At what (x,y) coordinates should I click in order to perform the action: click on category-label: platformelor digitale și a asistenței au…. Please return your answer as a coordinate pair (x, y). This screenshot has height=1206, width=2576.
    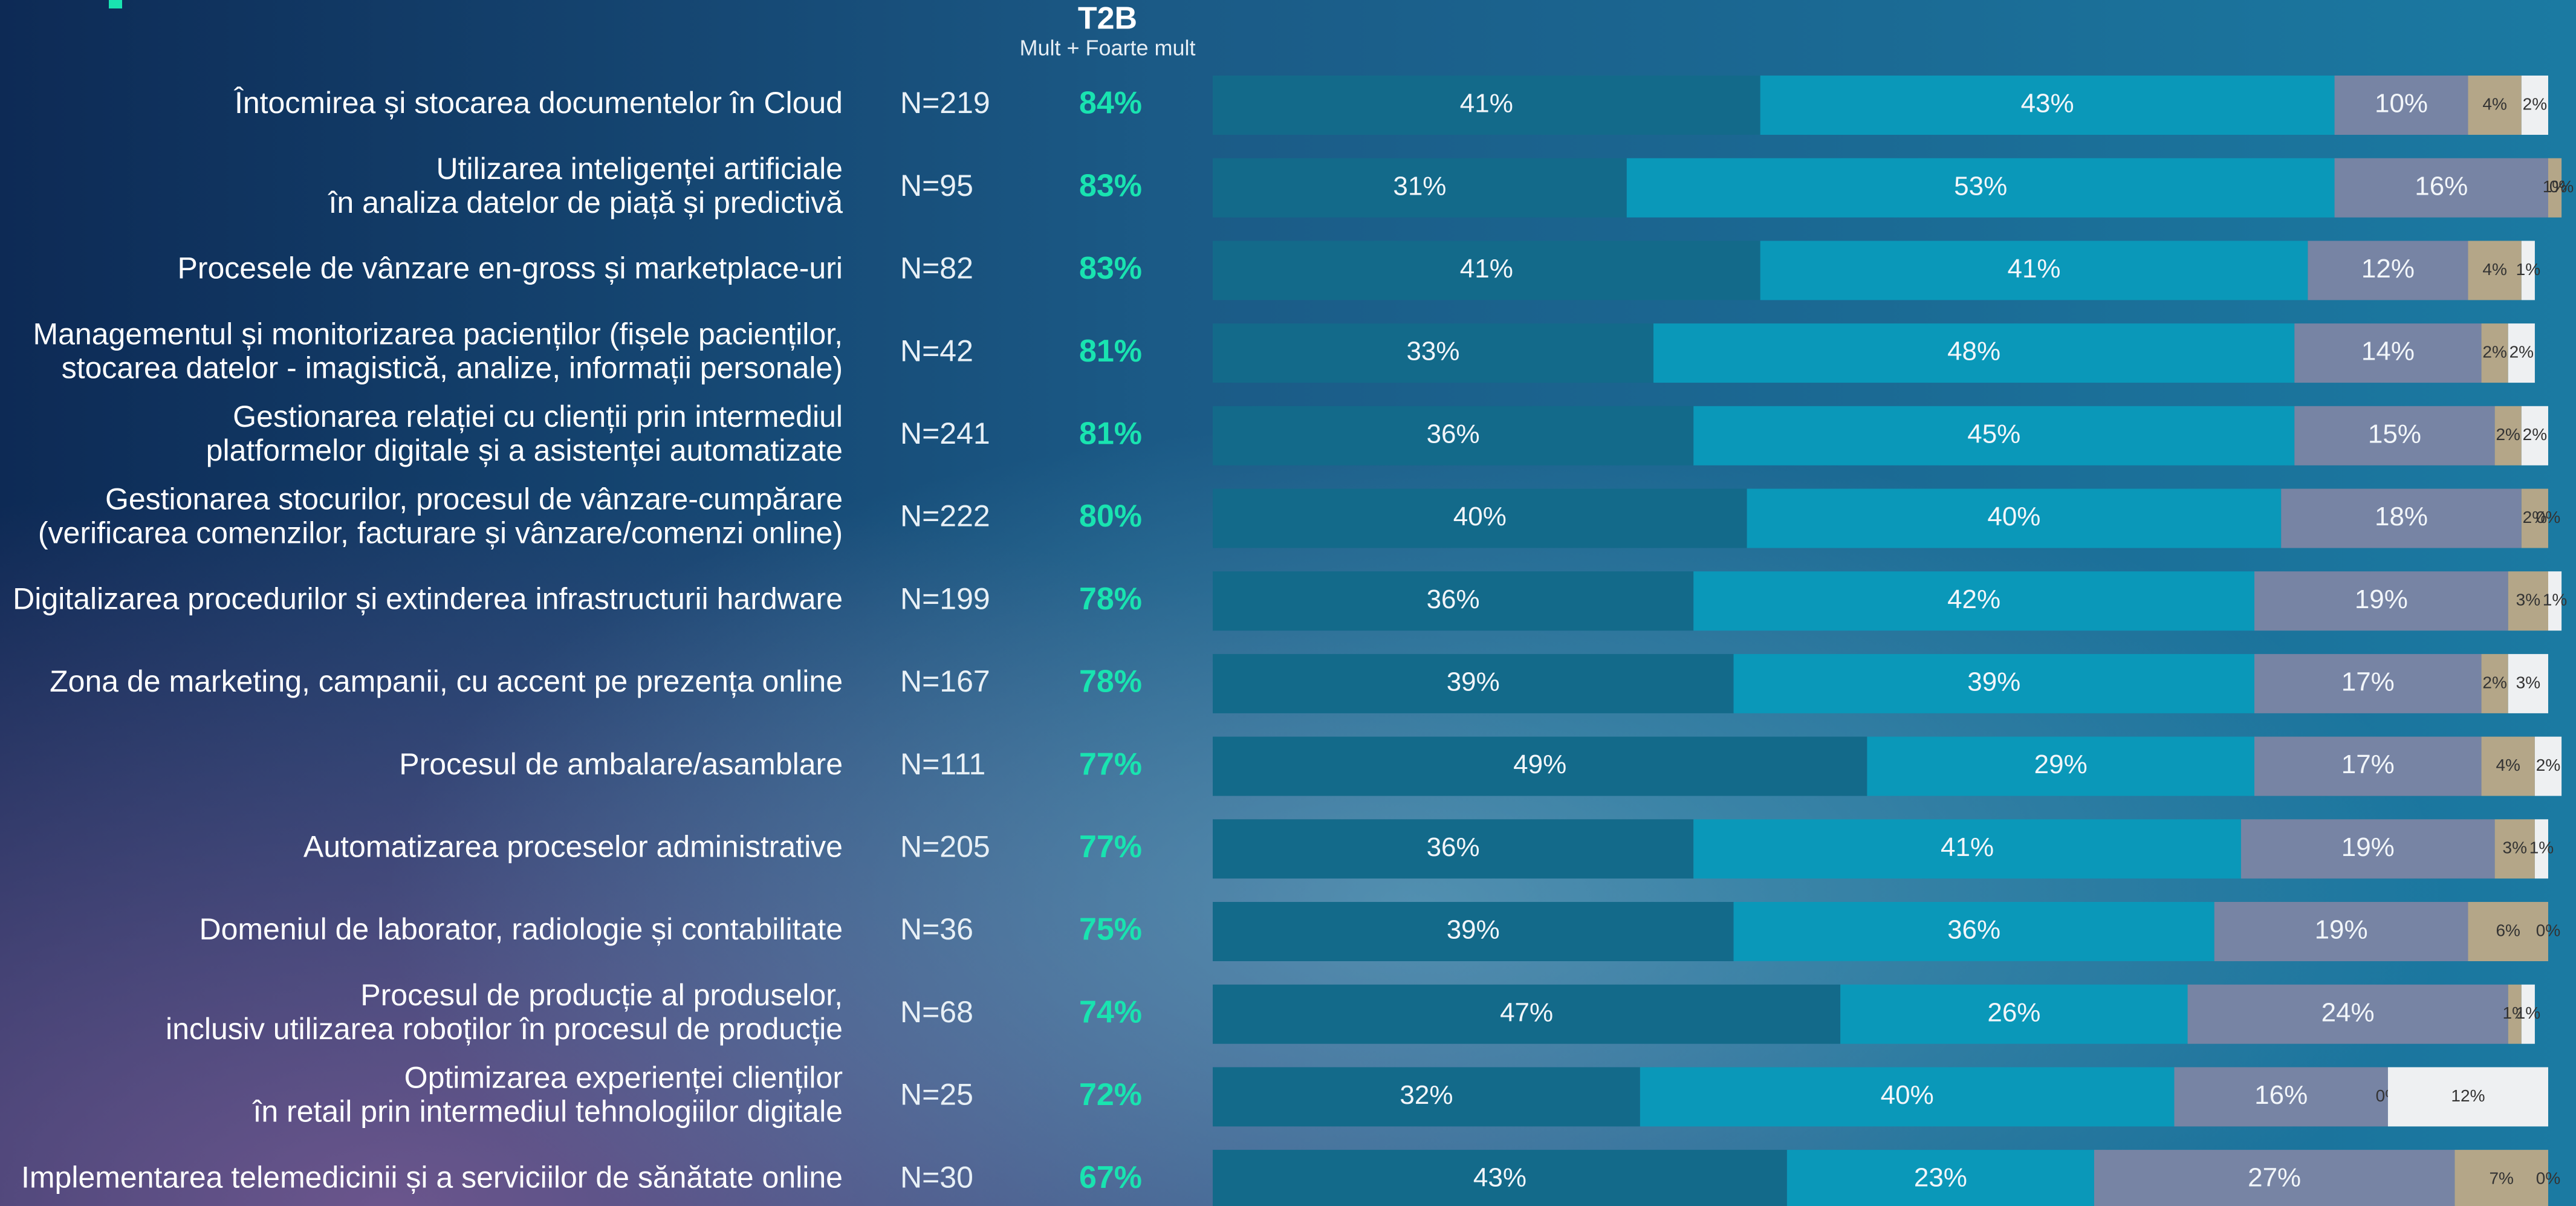
    Looking at the image, I should click on (525, 450).